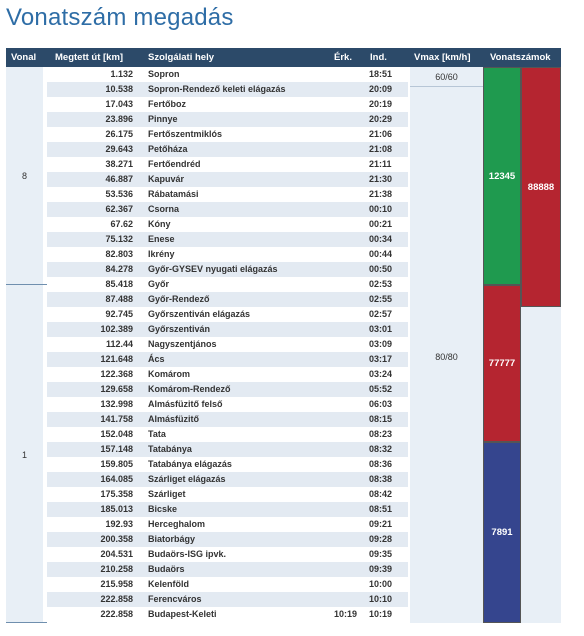 The width and height of the screenshot is (584, 636). What do you see at coordinates (156, 359) in the screenshot?
I see `cell-place: Ács` at bounding box center [156, 359].